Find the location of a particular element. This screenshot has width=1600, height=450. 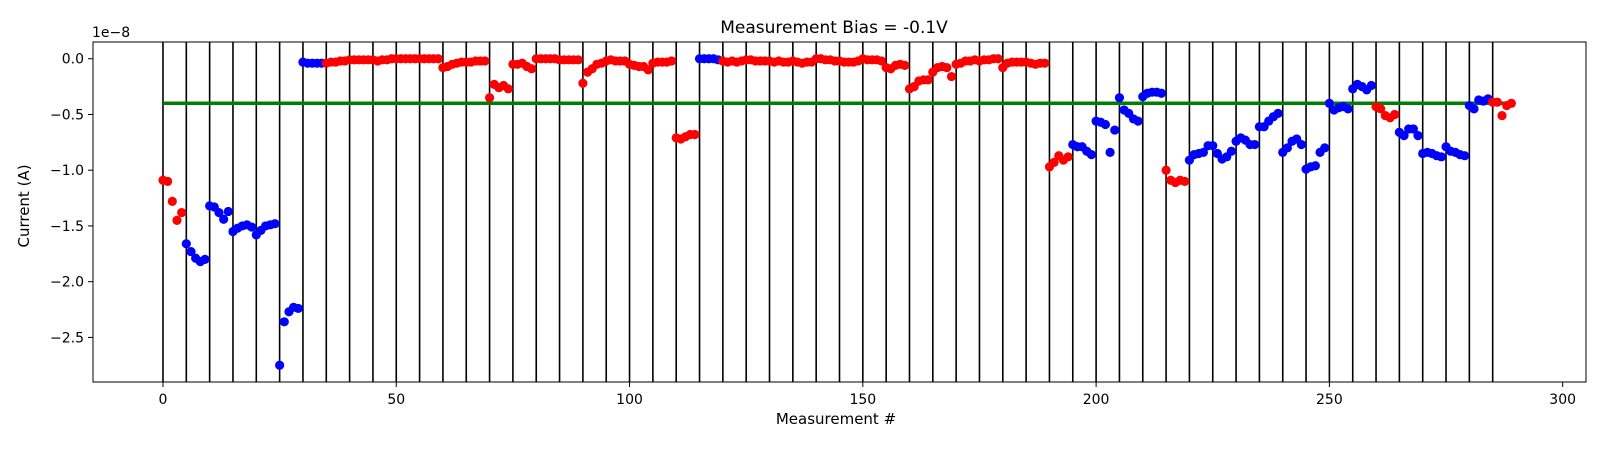

y-tick-label: 0.0 is located at coordinates (73, 60).